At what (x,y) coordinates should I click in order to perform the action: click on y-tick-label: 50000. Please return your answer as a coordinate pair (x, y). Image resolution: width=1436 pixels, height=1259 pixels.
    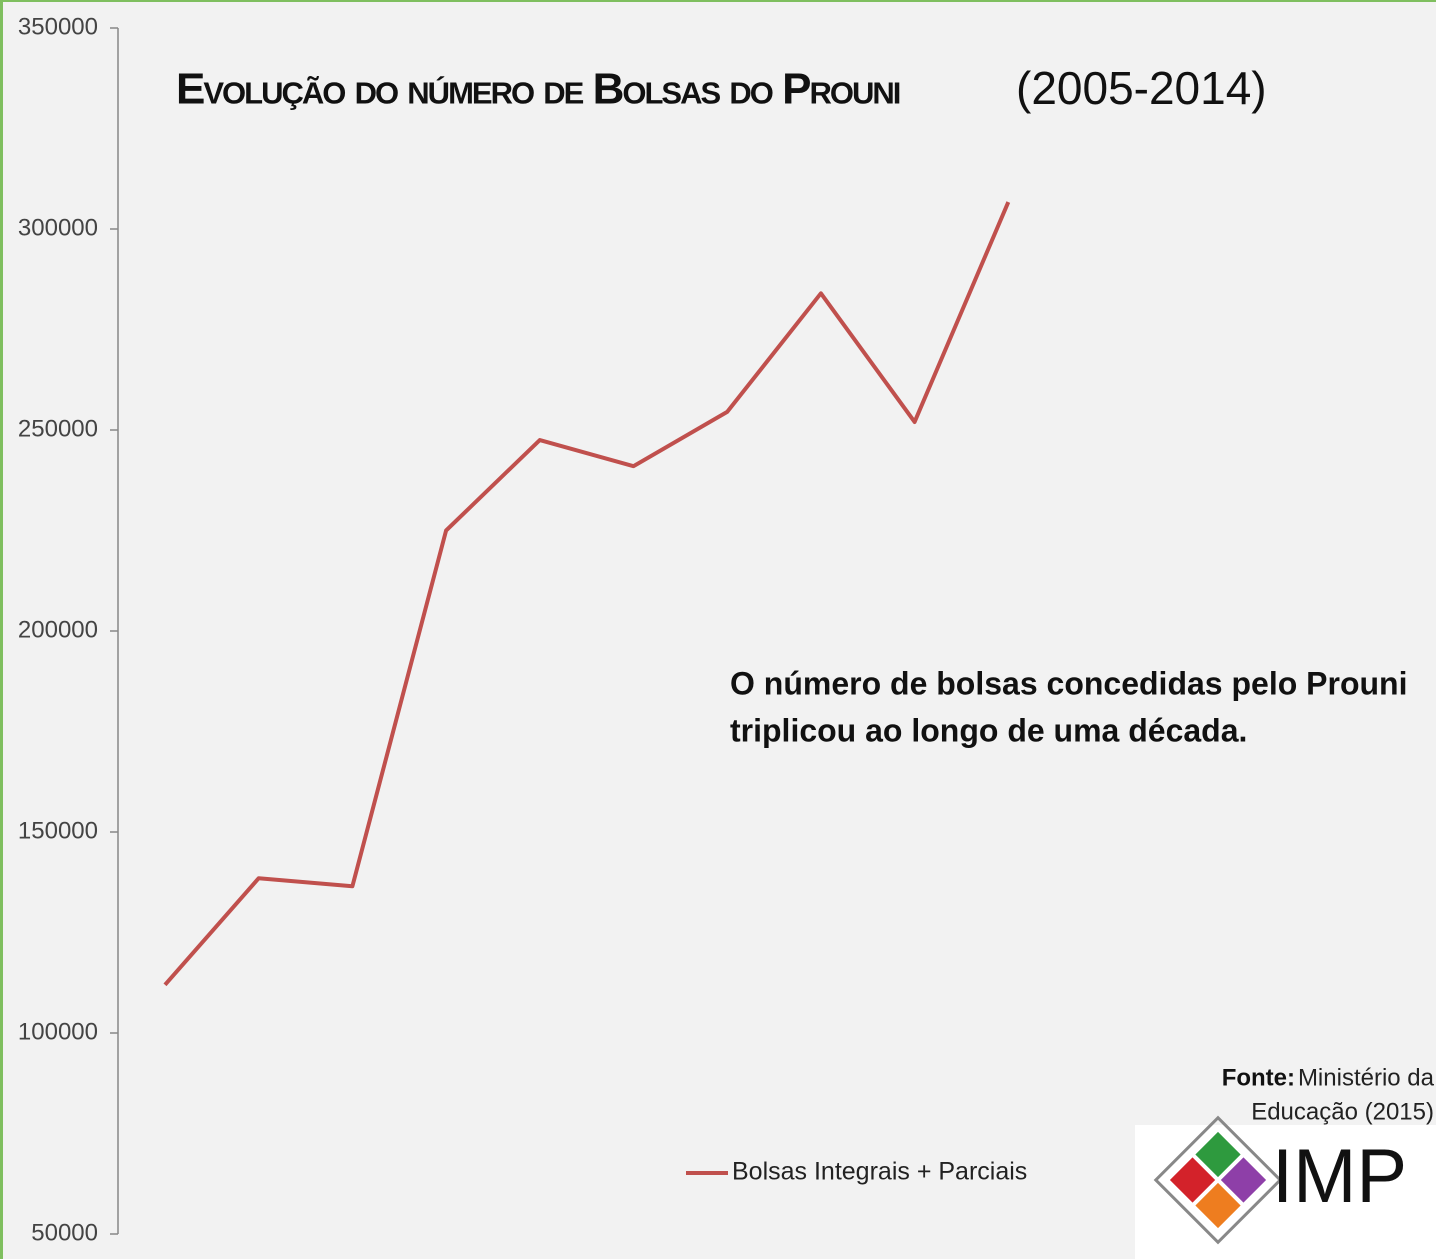
    Looking at the image, I should click on (64, 1232).